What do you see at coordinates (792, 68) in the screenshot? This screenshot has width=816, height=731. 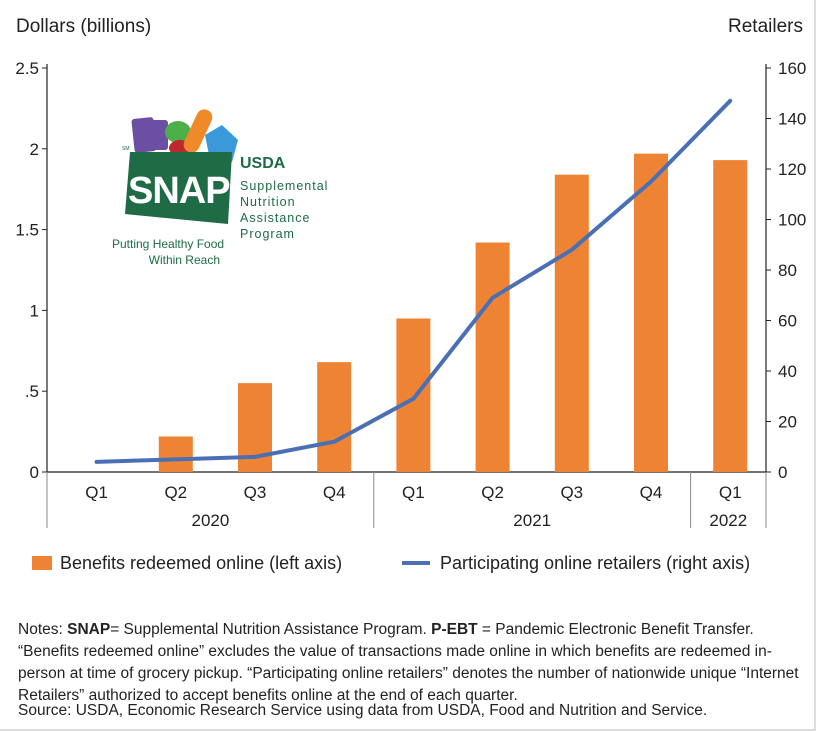 I see `right-tick-label: 160` at bounding box center [792, 68].